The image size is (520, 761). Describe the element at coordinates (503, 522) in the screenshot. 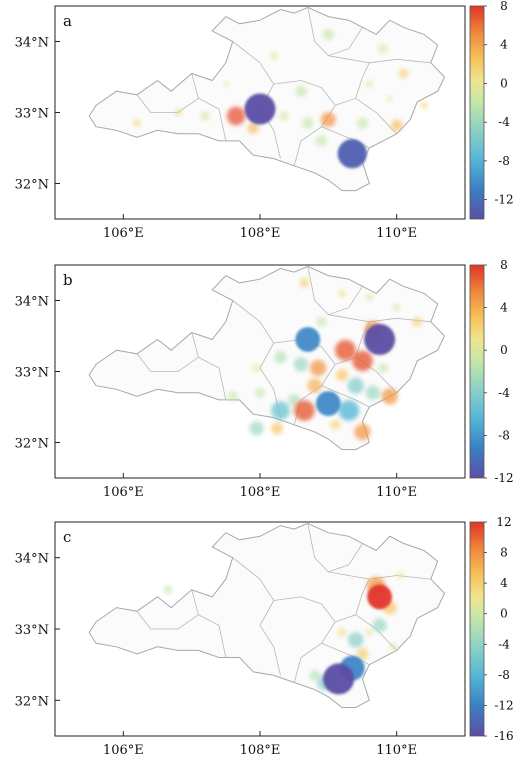

I see `colorbar-tick-label: 12` at that location.